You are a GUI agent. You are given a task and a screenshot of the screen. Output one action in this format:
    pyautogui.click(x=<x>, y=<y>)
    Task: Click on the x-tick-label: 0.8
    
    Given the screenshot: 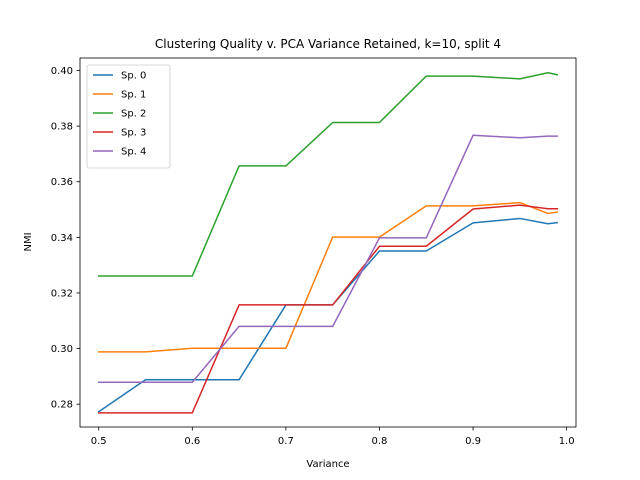 What is the action you would take?
    pyautogui.click(x=380, y=441)
    